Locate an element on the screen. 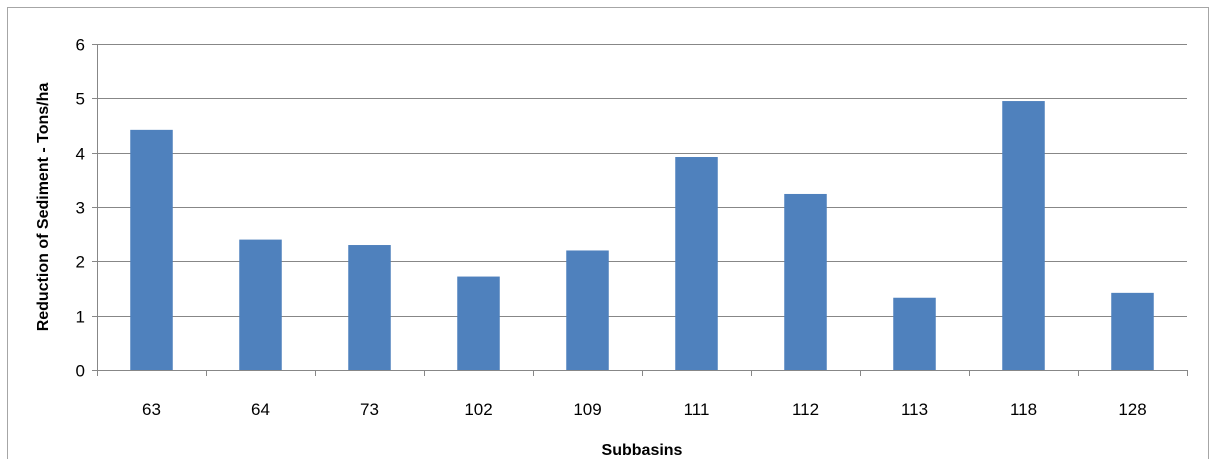  x-tick-label: 112 is located at coordinates (805, 409).